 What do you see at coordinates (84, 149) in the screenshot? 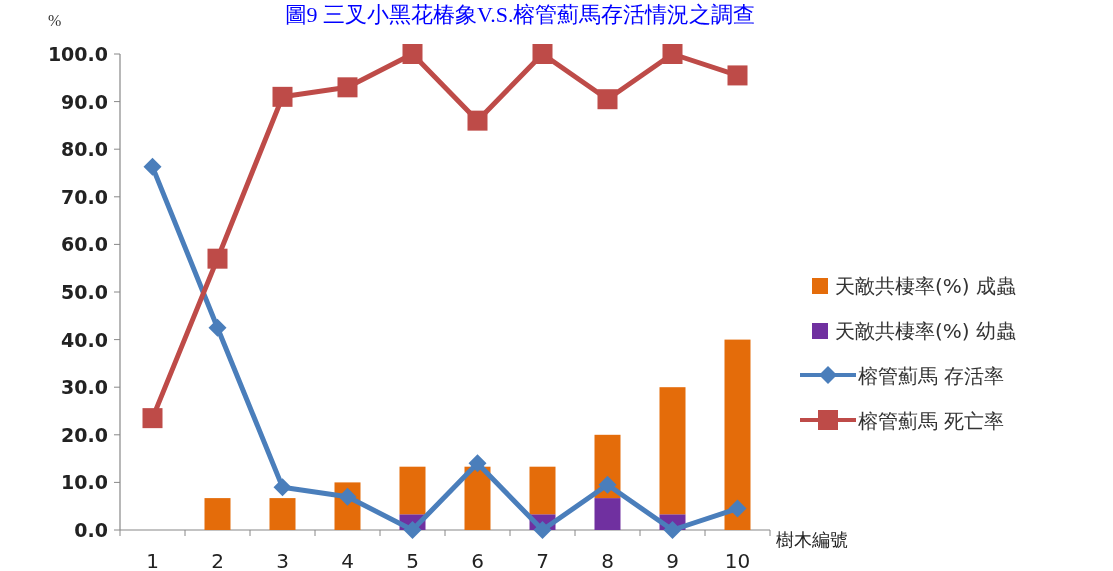
I see `y-tick-label: 80.0` at bounding box center [84, 149].